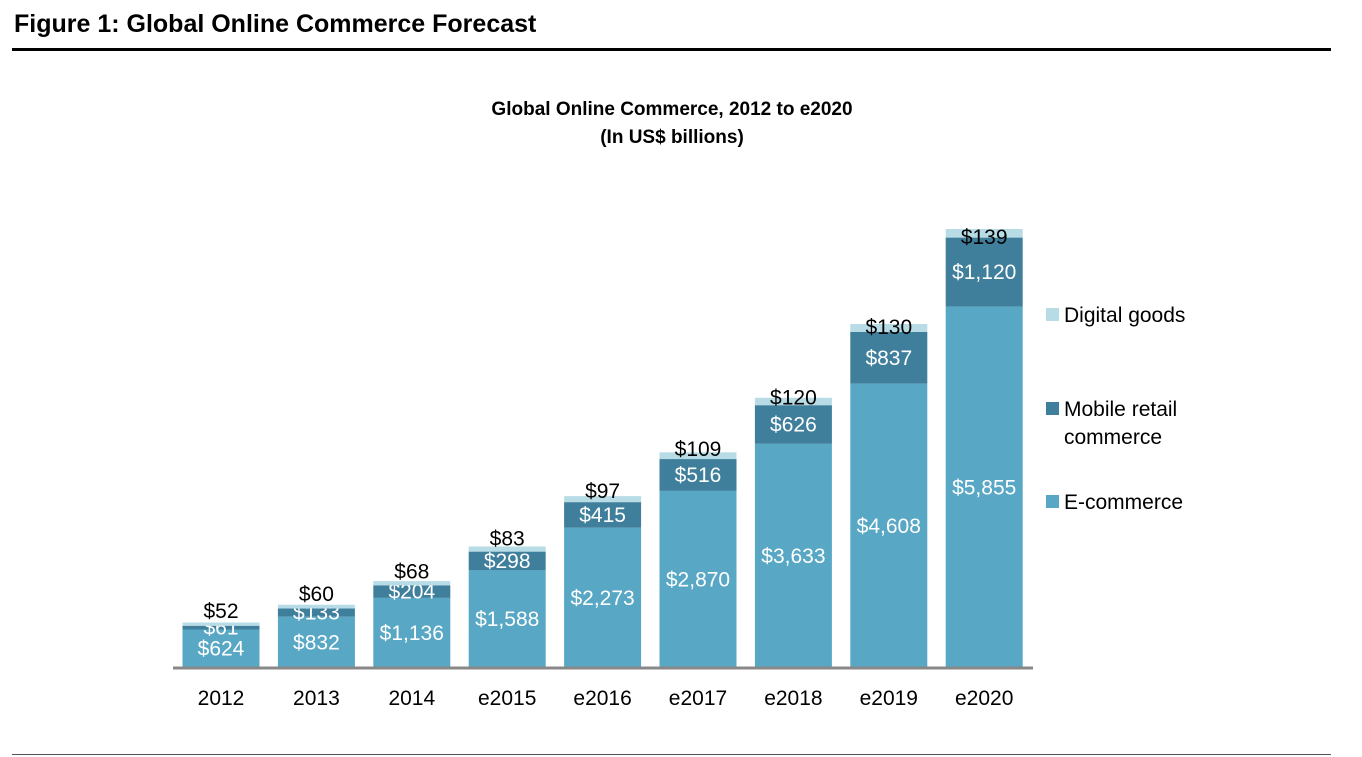  I want to click on x-tick-label: e2017, so click(698, 698).